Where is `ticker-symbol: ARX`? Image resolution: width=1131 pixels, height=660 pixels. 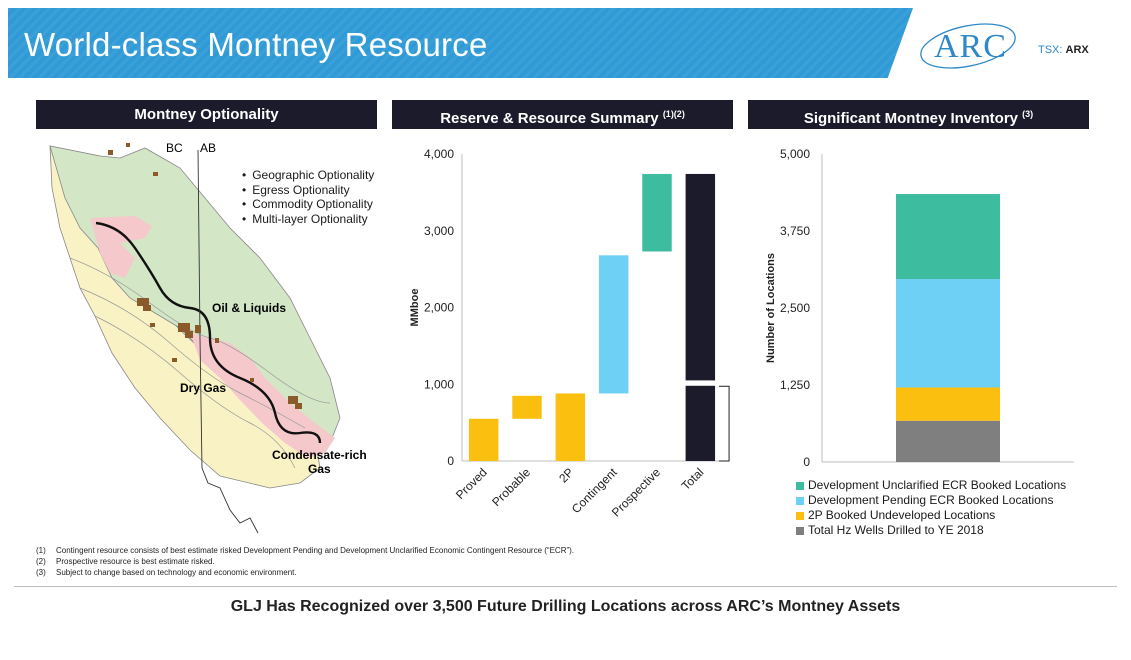
ticker-symbol: ARX is located at coordinates (1077, 50).